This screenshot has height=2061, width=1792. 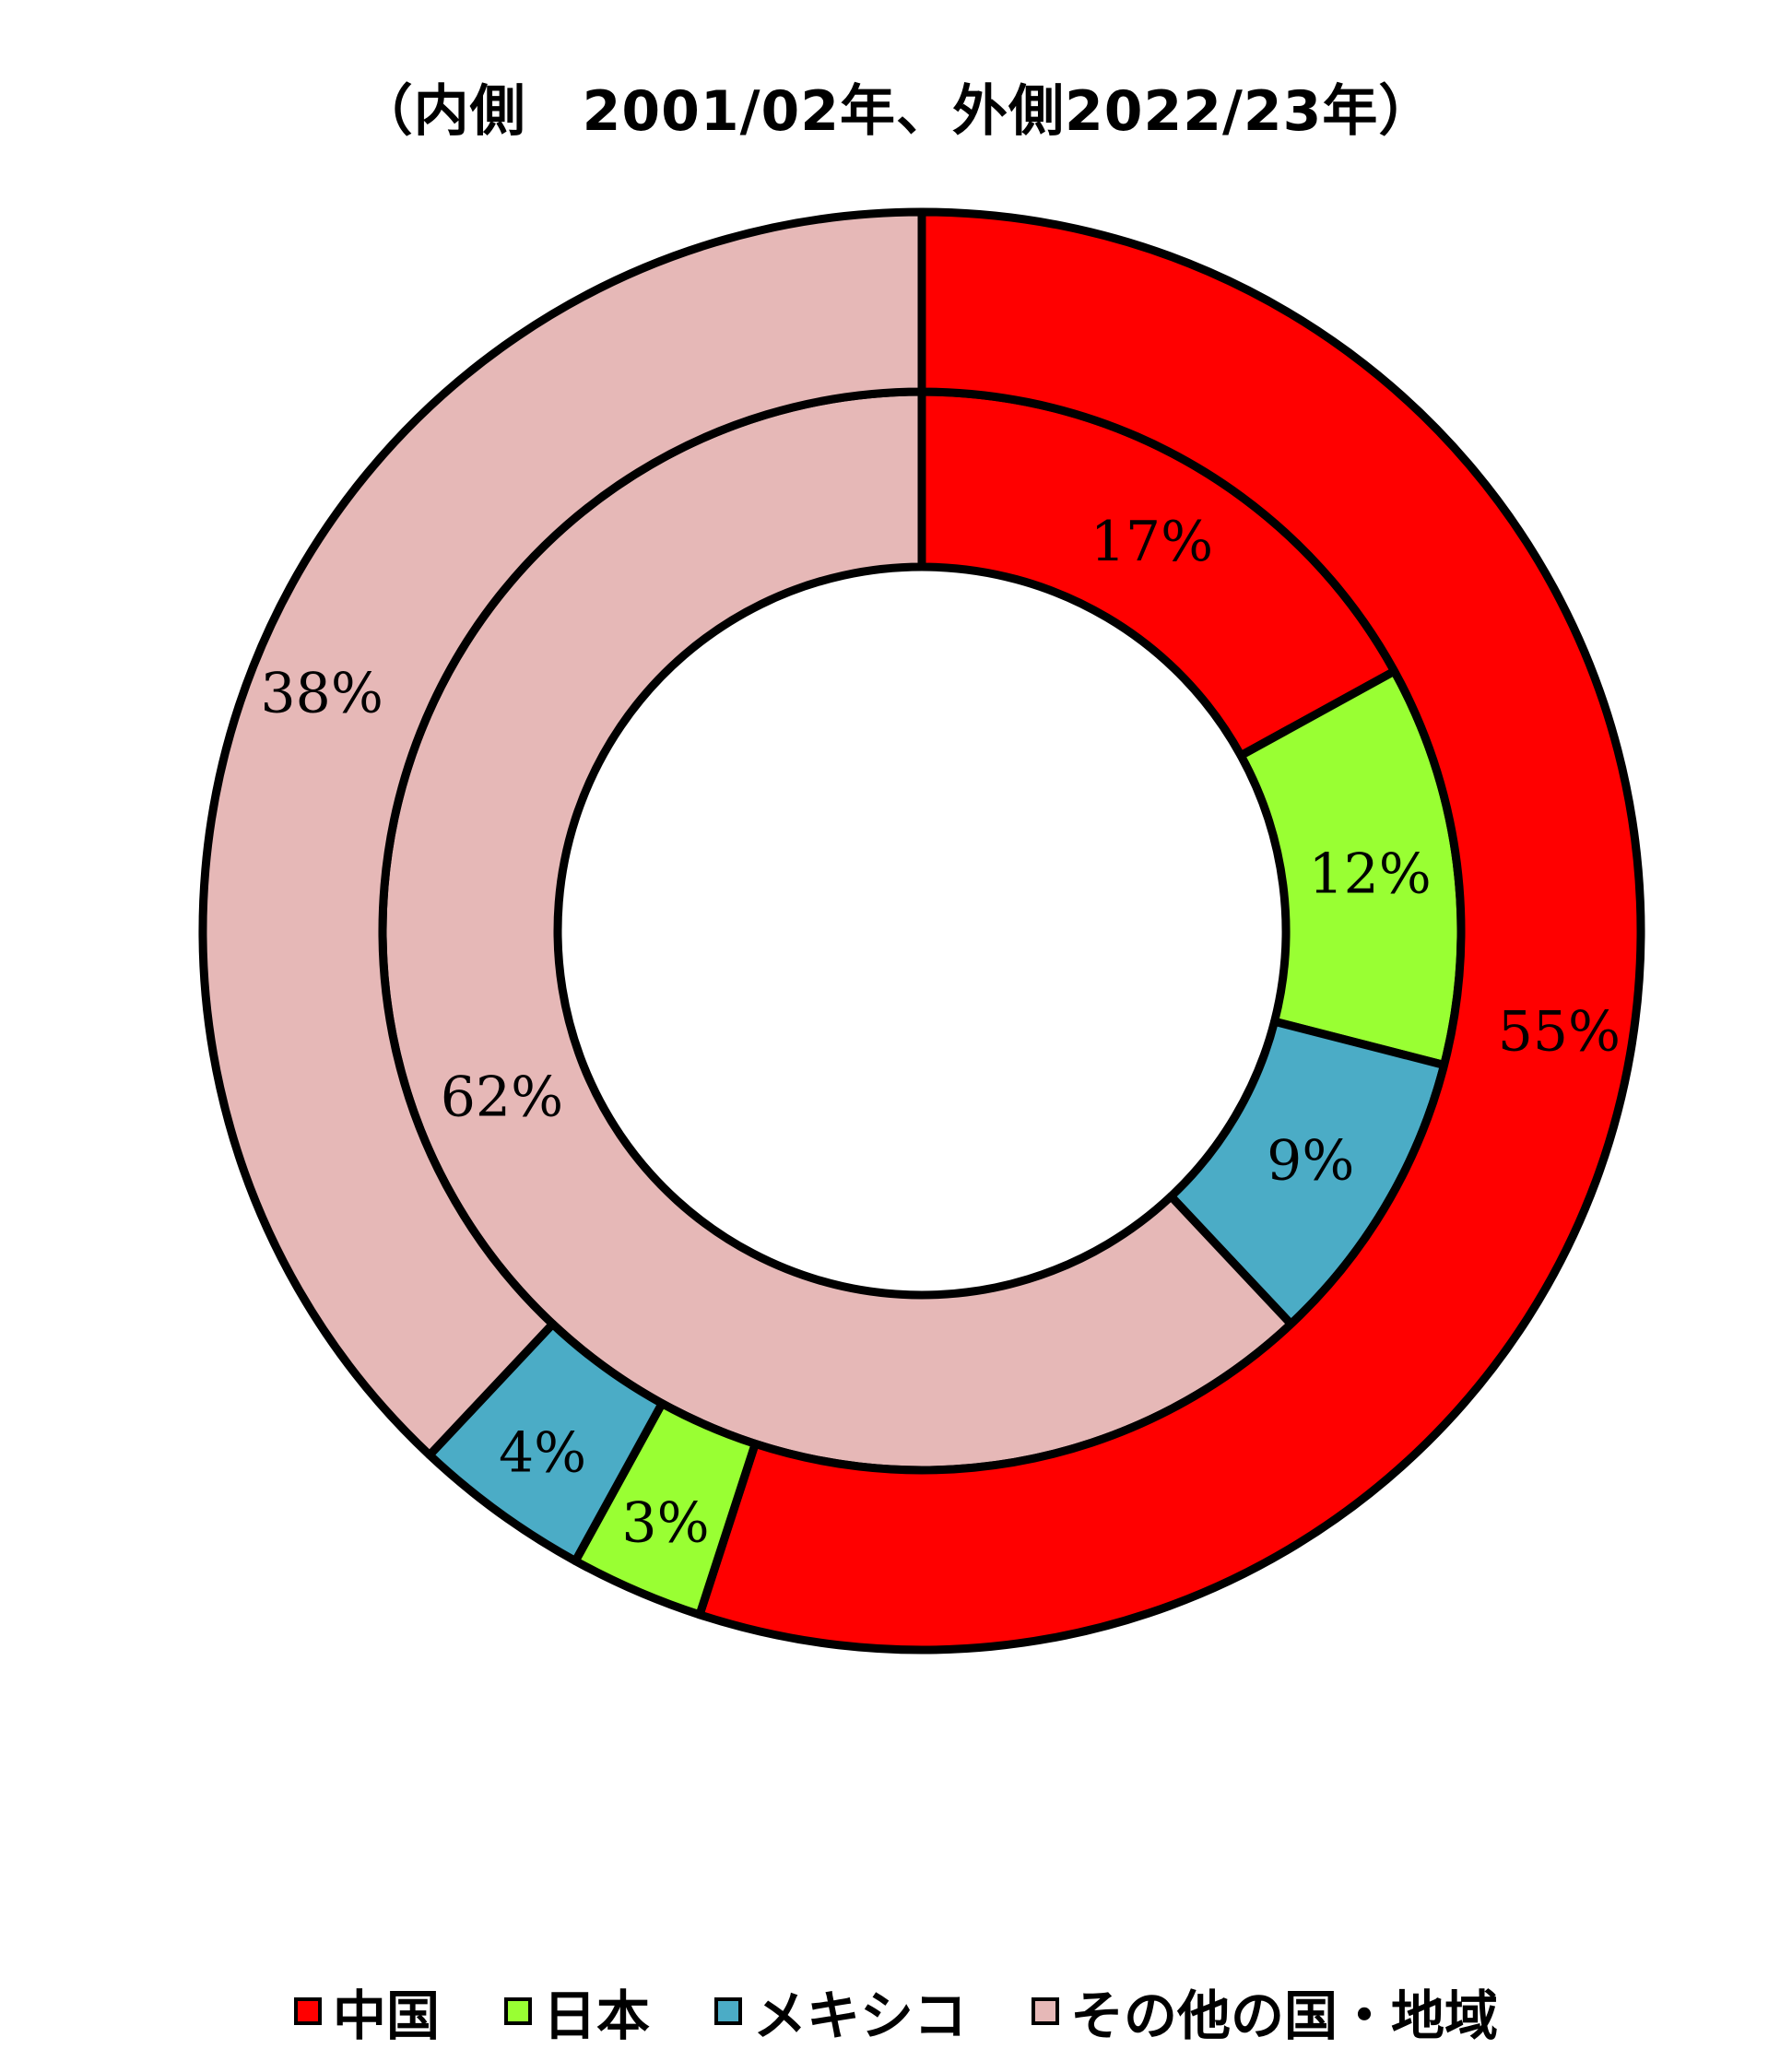 What do you see at coordinates (307, 2011) in the screenshot?
I see `legend-swatch-china` at bounding box center [307, 2011].